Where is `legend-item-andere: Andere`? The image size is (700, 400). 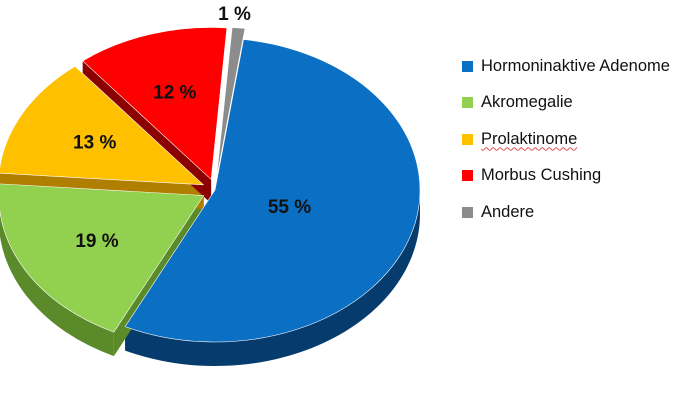 legend-item-andere: Andere is located at coordinates (566, 212).